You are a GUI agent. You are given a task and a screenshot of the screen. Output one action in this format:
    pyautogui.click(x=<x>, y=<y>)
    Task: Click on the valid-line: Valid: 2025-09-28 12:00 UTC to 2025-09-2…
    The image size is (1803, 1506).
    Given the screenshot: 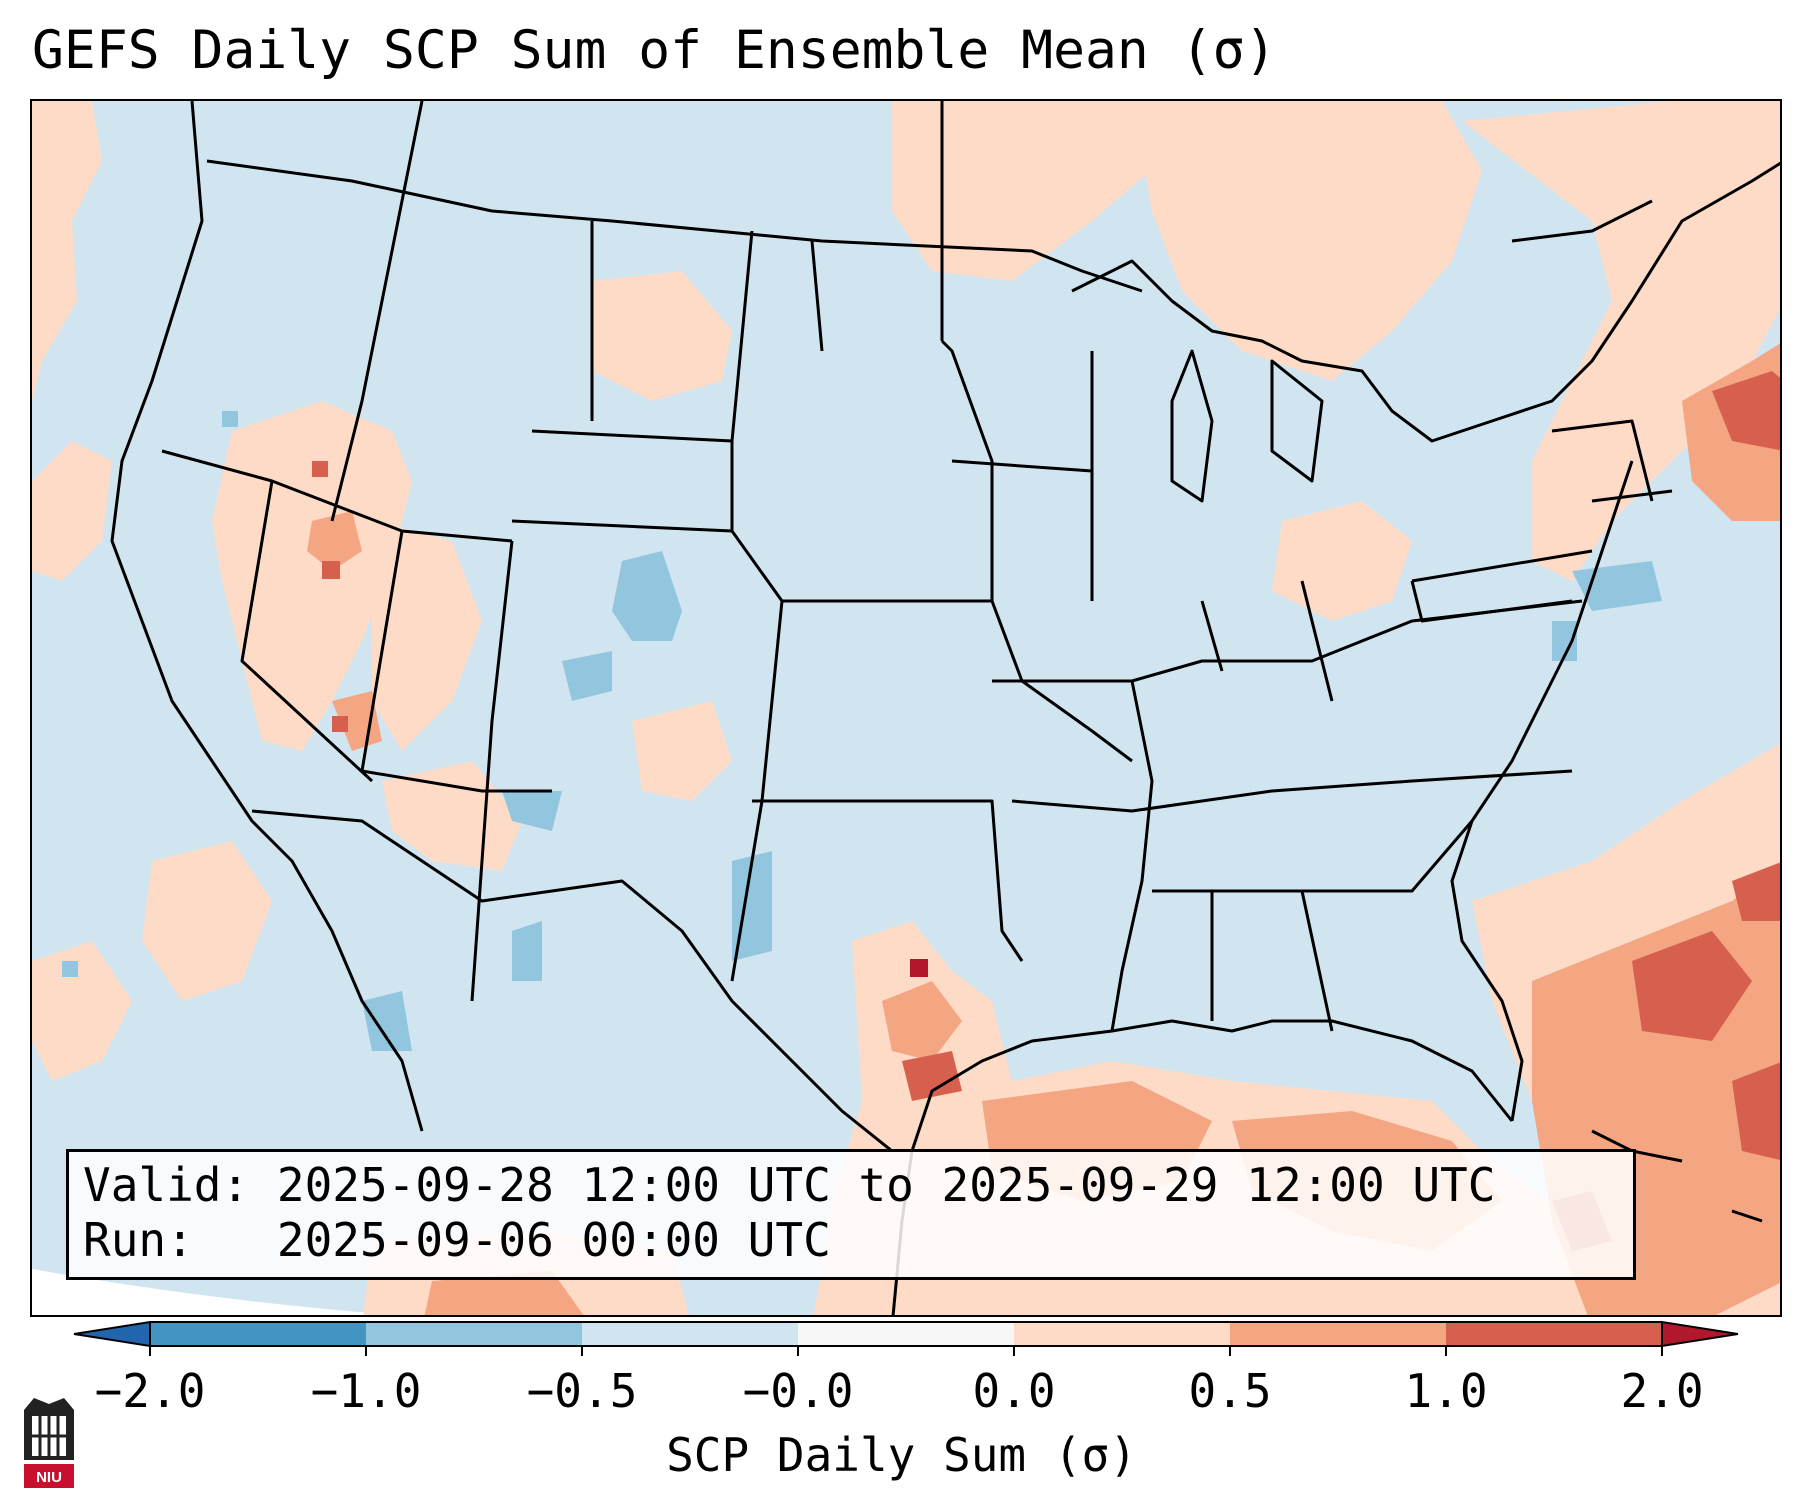 What is the action you would take?
    pyautogui.click(x=858, y=1185)
    